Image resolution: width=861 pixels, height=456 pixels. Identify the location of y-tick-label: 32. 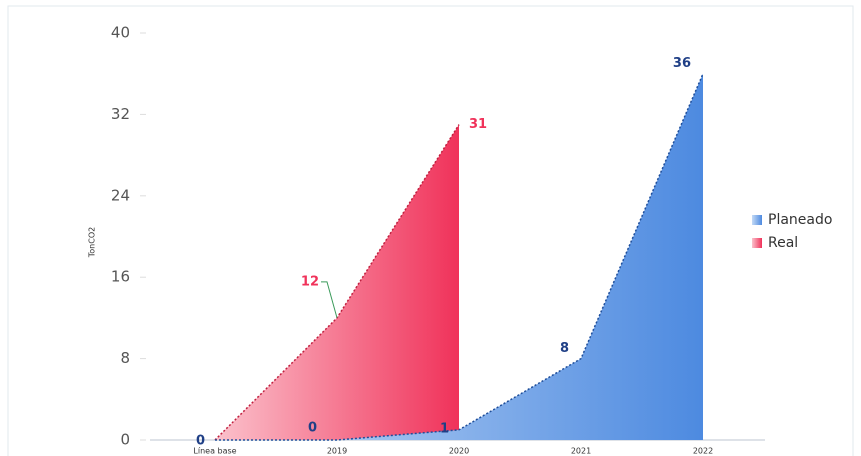
(120, 114).